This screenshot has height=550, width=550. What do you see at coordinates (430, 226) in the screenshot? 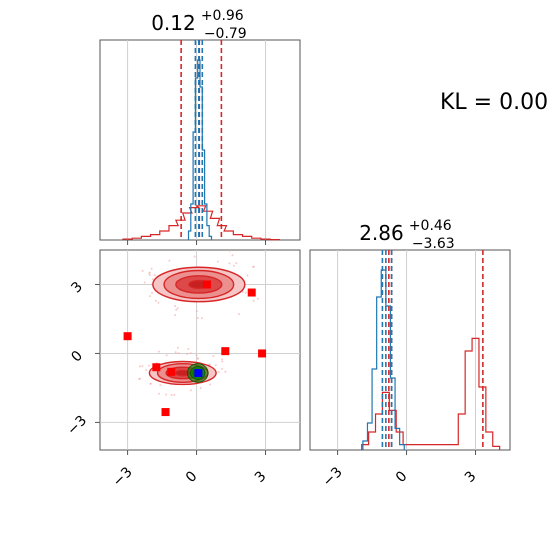
I see `title-upper-error: +0.46` at bounding box center [430, 226].